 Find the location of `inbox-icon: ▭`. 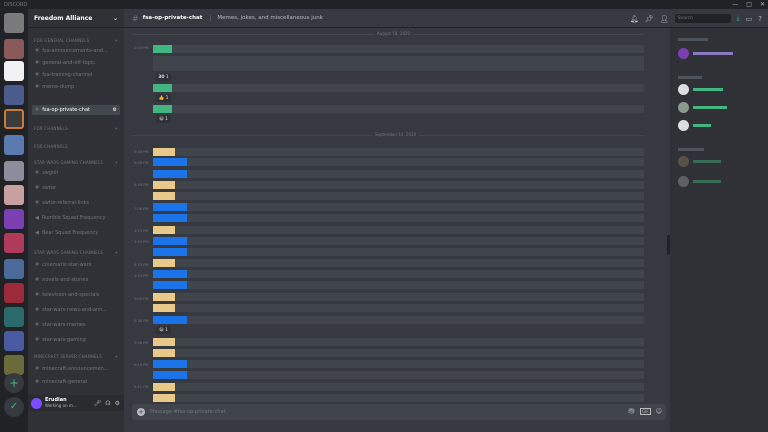

inbox-icon: ▭ is located at coordinates (749, 18).